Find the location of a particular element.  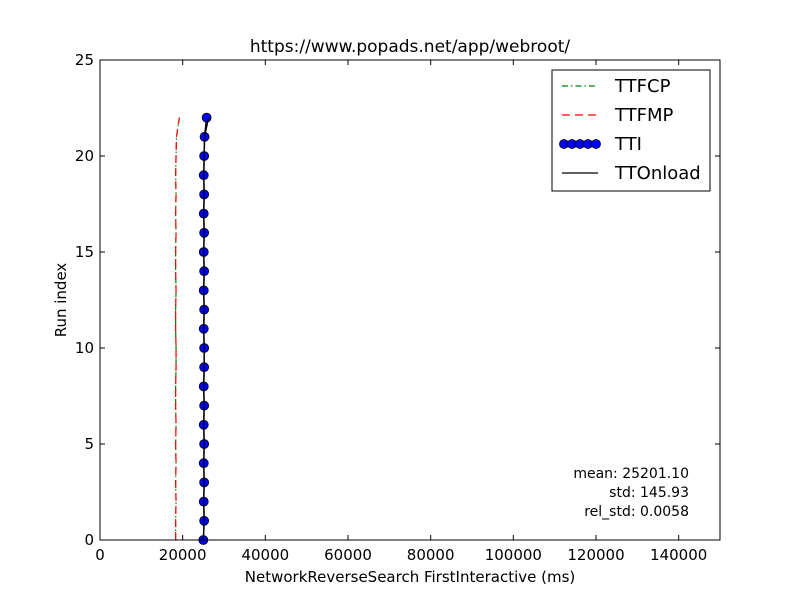

y-tick-label: 25 is located at coordinates (84, 60).